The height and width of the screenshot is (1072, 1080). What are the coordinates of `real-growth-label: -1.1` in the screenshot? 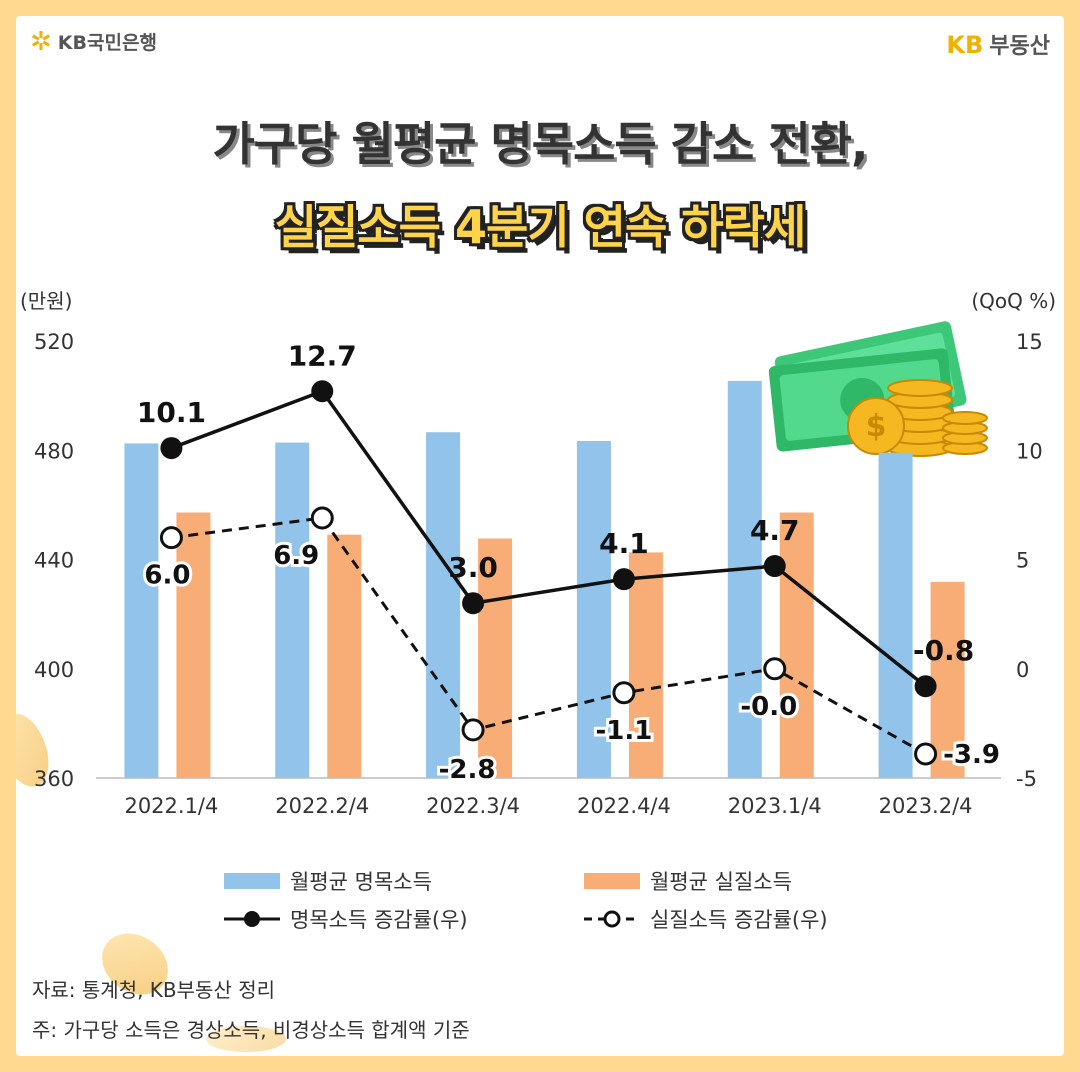 It's located at (623, 731).